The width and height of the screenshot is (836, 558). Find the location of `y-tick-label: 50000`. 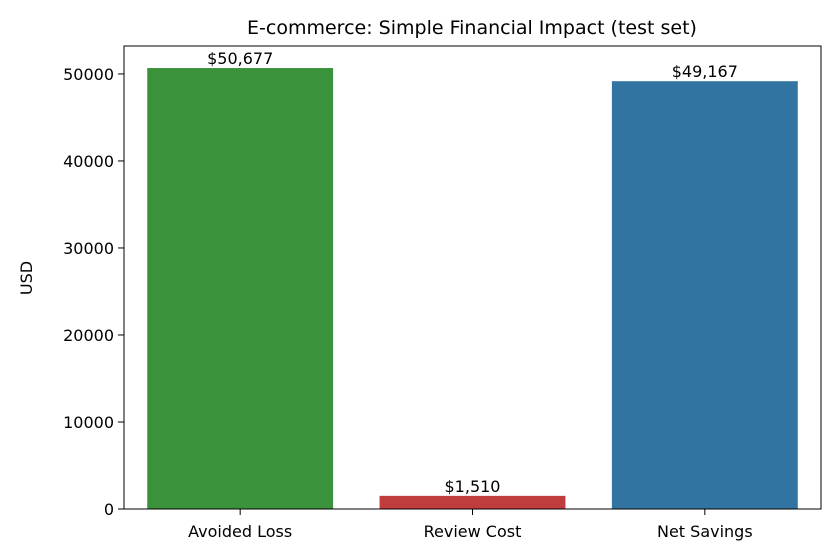

y-tick-label: 50000 is located at coordinates (88, 74).